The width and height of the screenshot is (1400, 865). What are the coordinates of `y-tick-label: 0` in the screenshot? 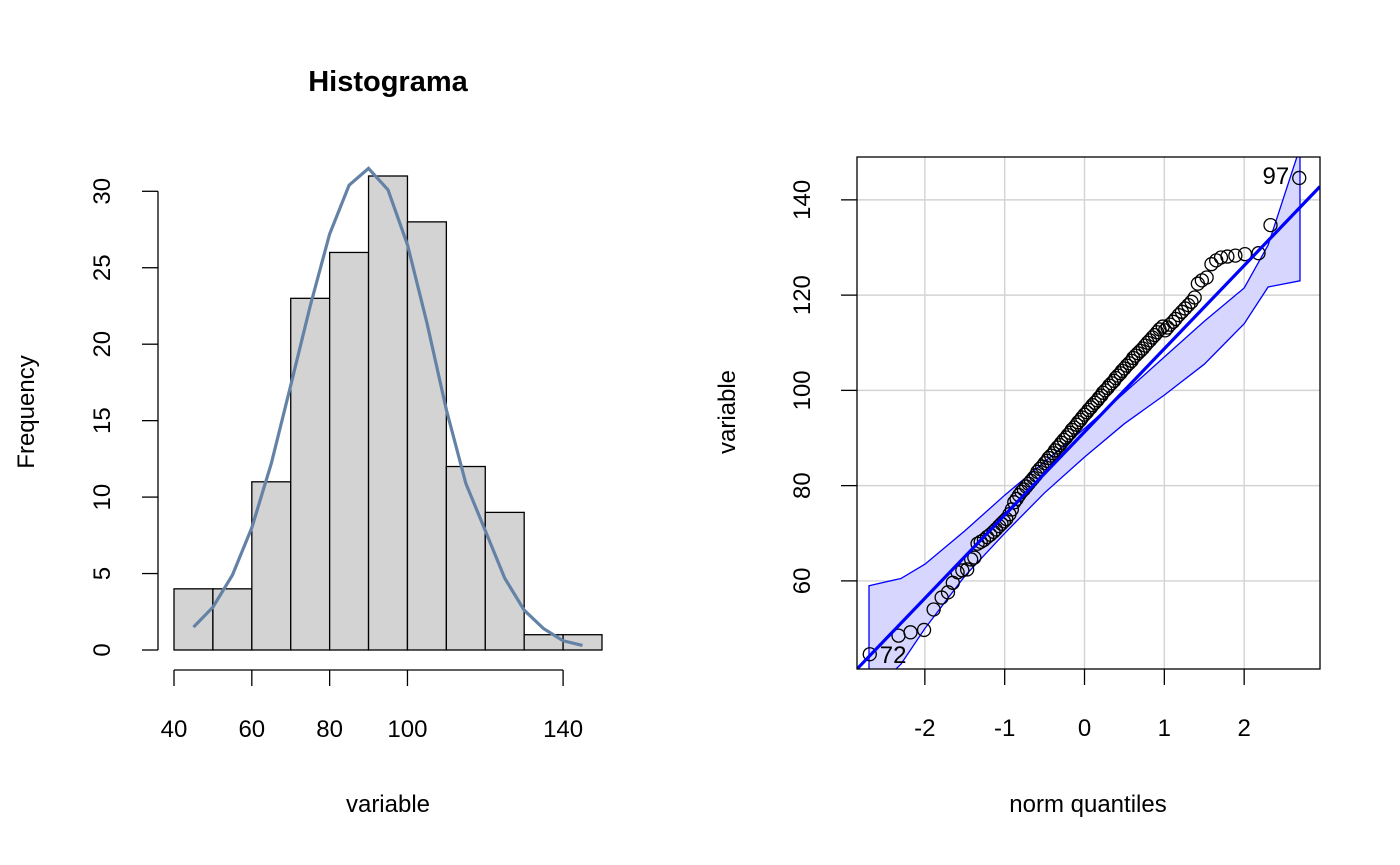 It's located at (102, 649).